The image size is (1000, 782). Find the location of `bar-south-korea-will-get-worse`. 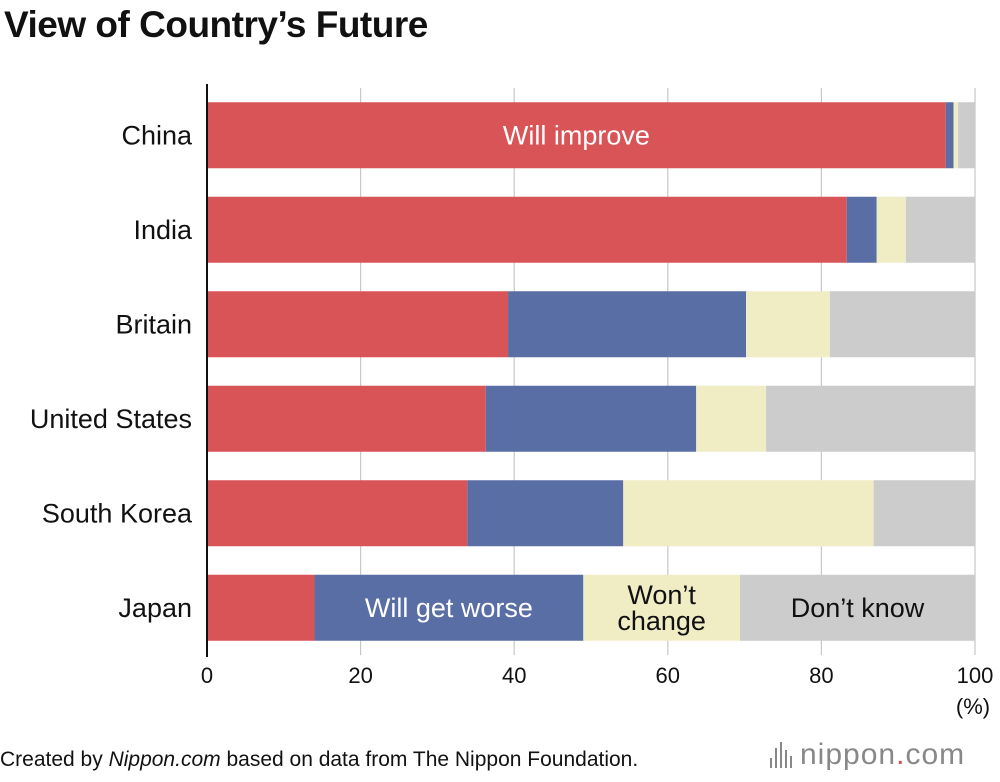

bar-south-korea-will-get-worse is located at coordinates (545, 513).